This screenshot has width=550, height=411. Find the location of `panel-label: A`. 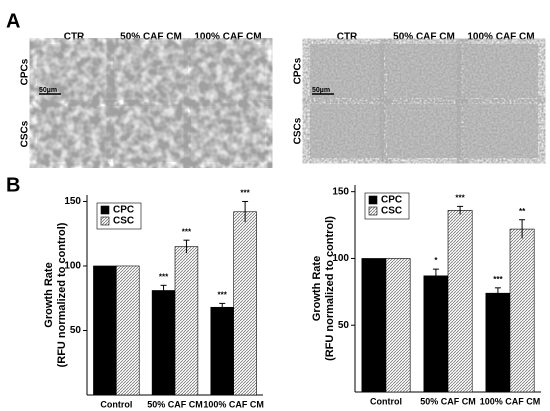

panel-label: A is located at coordinates (13, 21).